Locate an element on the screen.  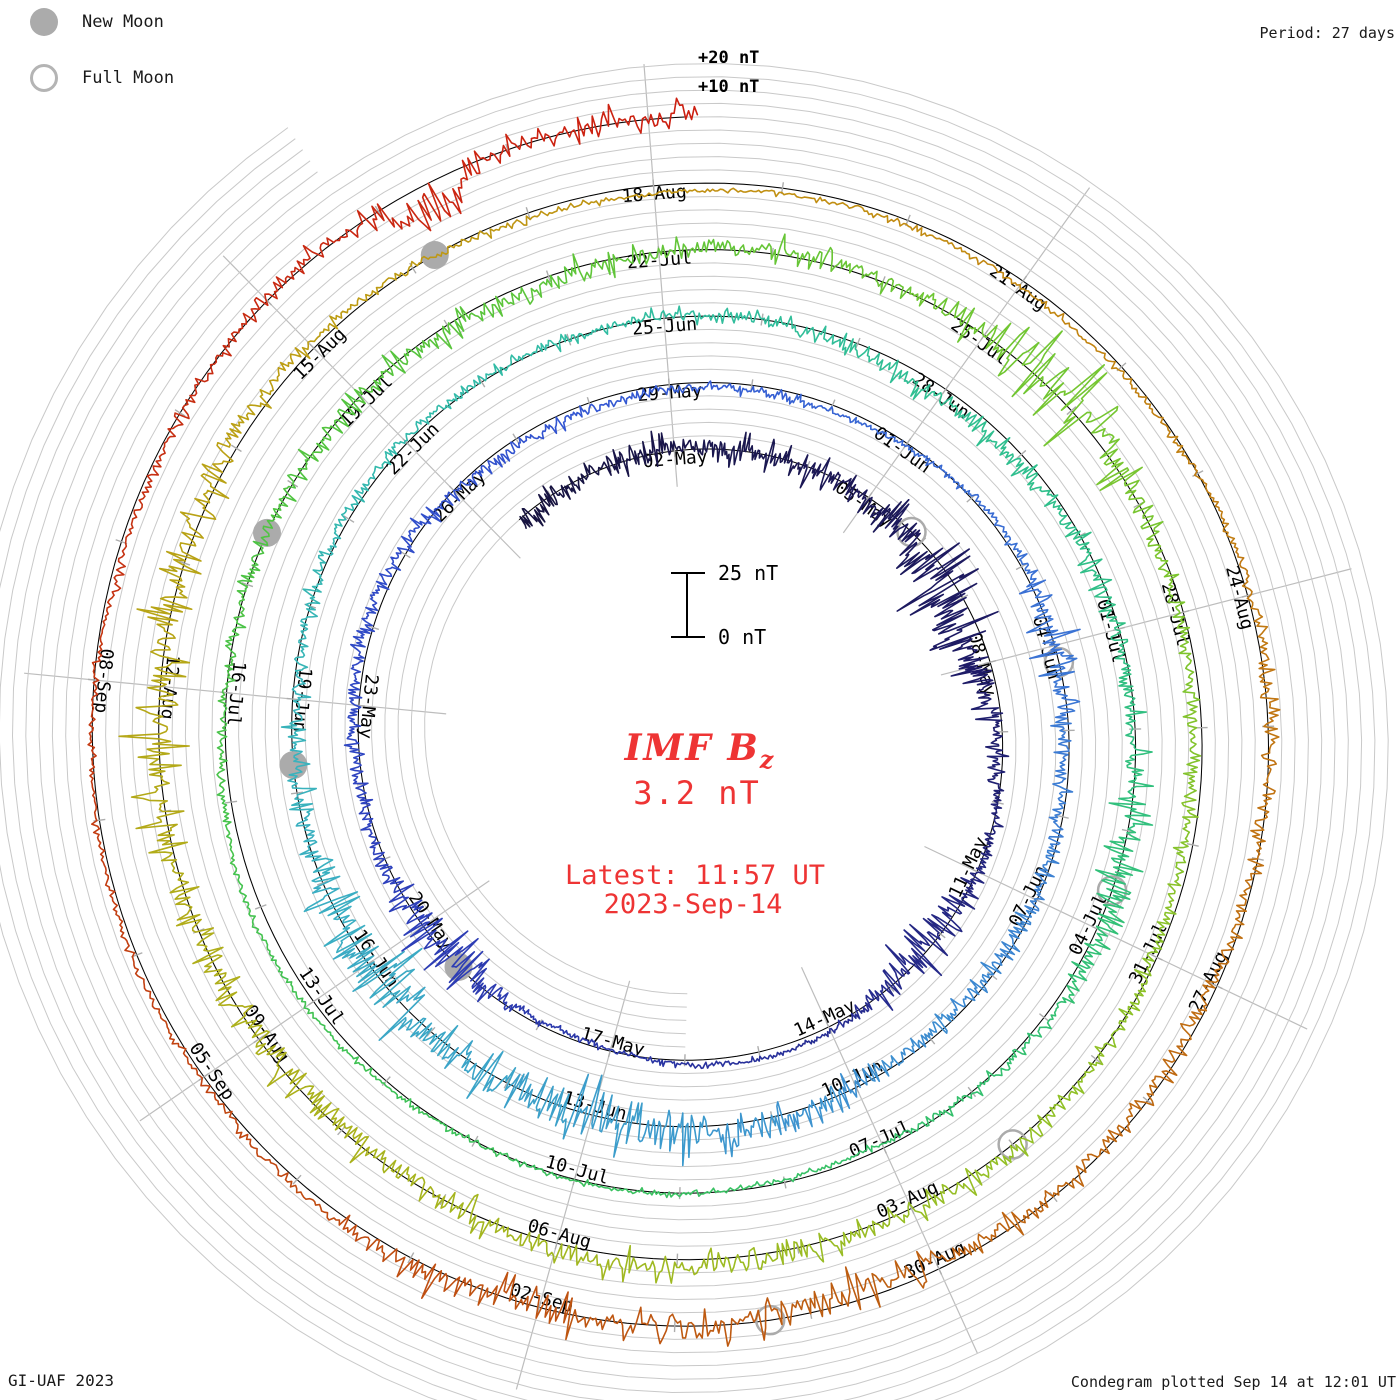
date-label: 01-Jun is located at coordinates (902, 450).